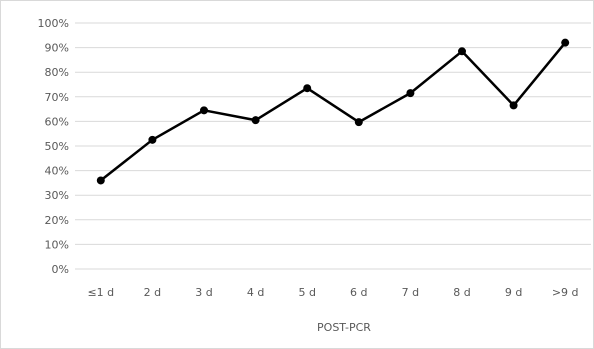 Image resolution: width=594 pixels, height=349 pixels. I want to click on x-tick-label: >9 d, so click(565, 292).